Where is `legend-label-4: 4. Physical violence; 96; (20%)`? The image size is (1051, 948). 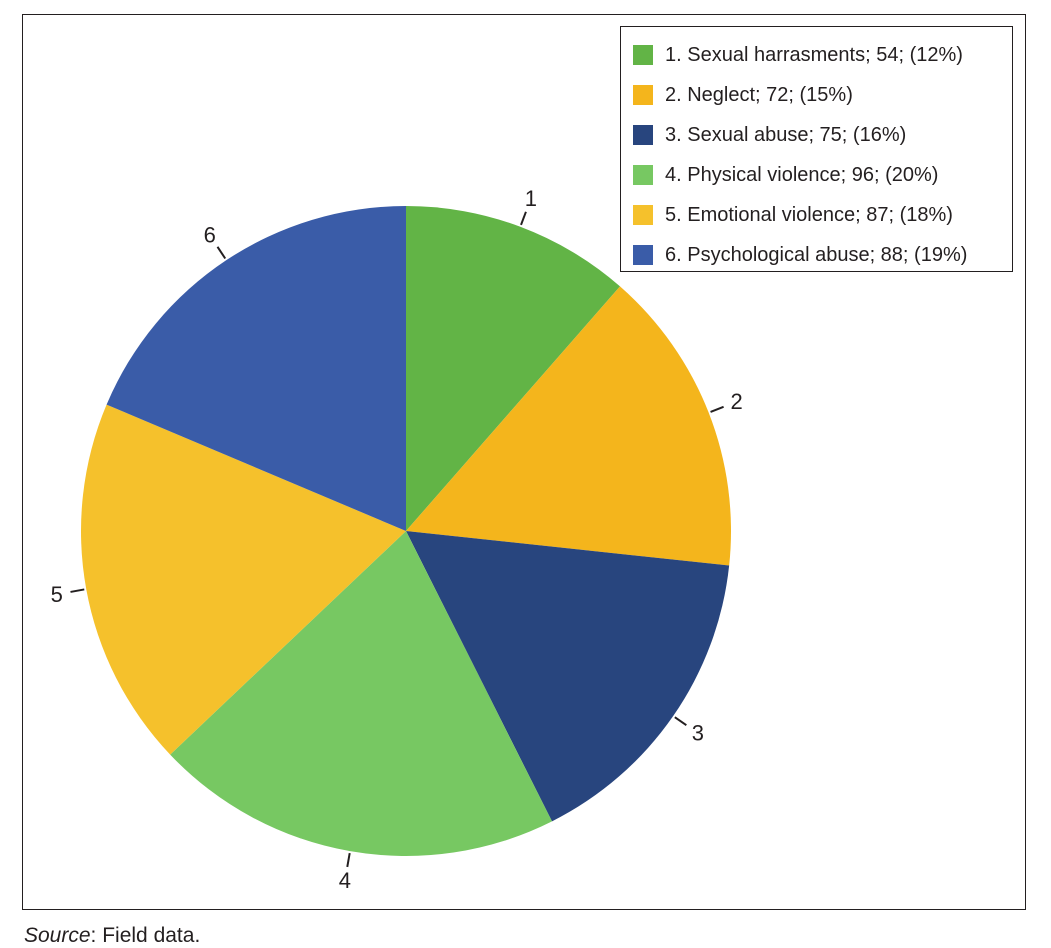
legend-label-4: 4. Physical violence; 96; (20%) is located at coordinates (802, 174).